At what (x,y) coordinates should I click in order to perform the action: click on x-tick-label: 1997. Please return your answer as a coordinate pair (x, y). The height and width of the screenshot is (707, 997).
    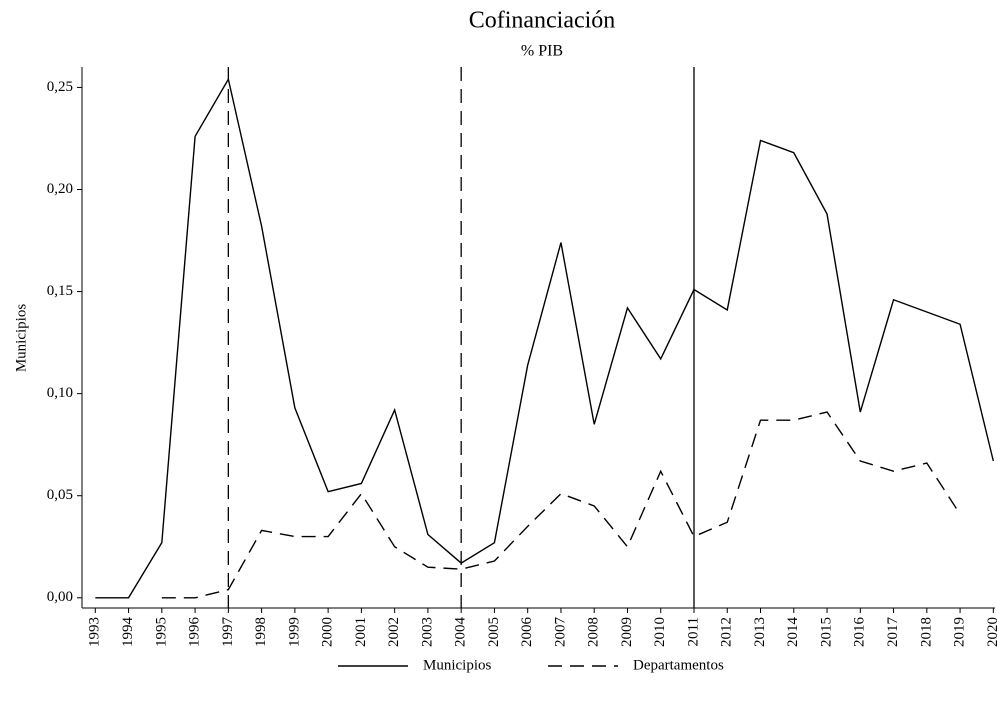
    Looking at the image, I should click on (228, 632).